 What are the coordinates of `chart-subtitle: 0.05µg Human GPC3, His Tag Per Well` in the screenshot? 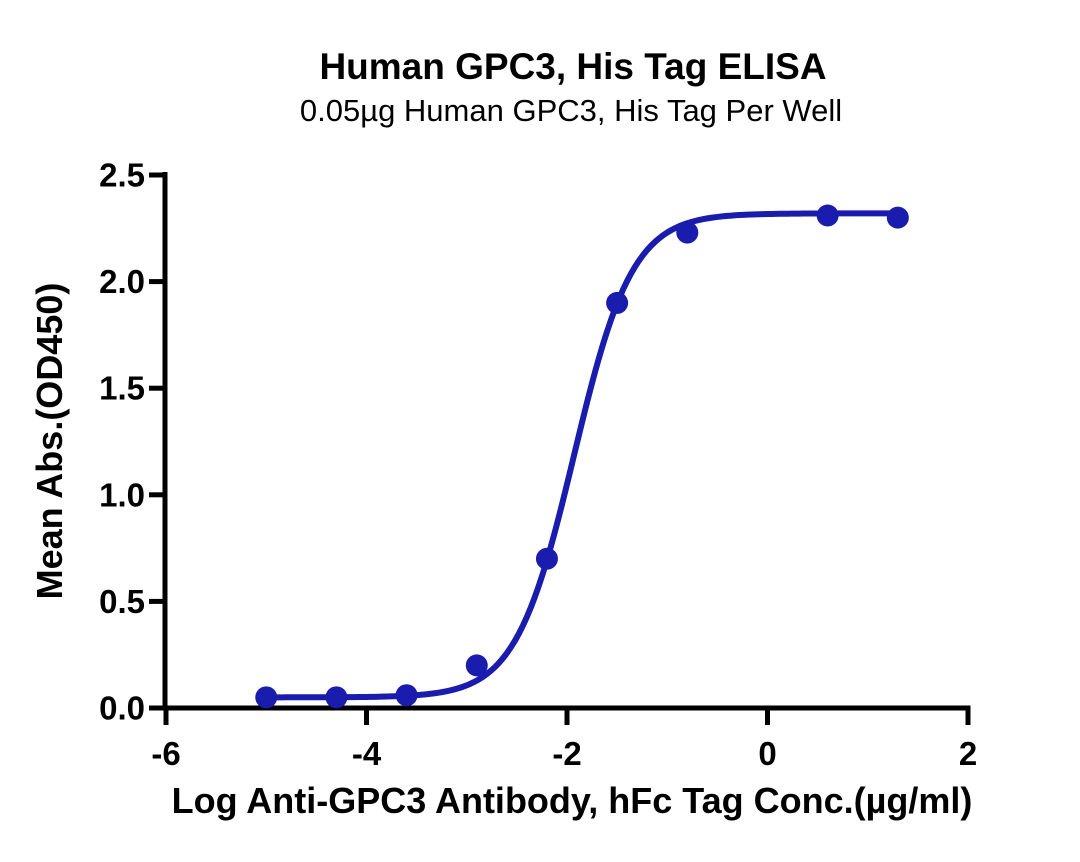 It's located at (571, 110).